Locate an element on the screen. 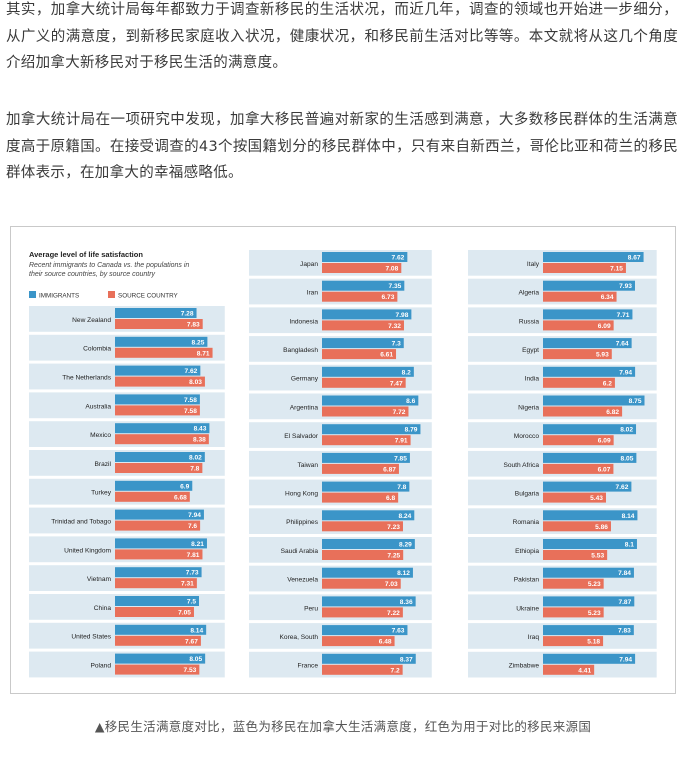  country-label: Argentina is located at coordinates (304, 407).